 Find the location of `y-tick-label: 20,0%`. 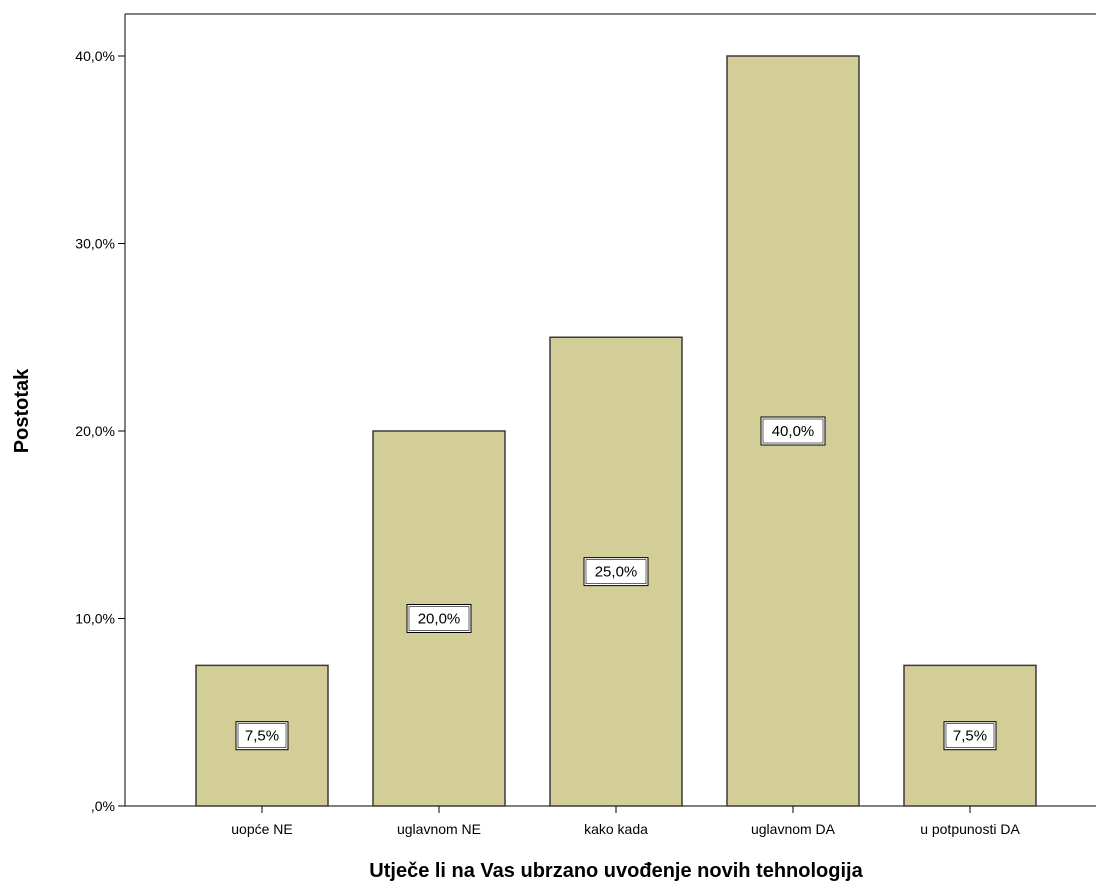

y-tick-label: 20,0% is located at coordinates (95, 431).